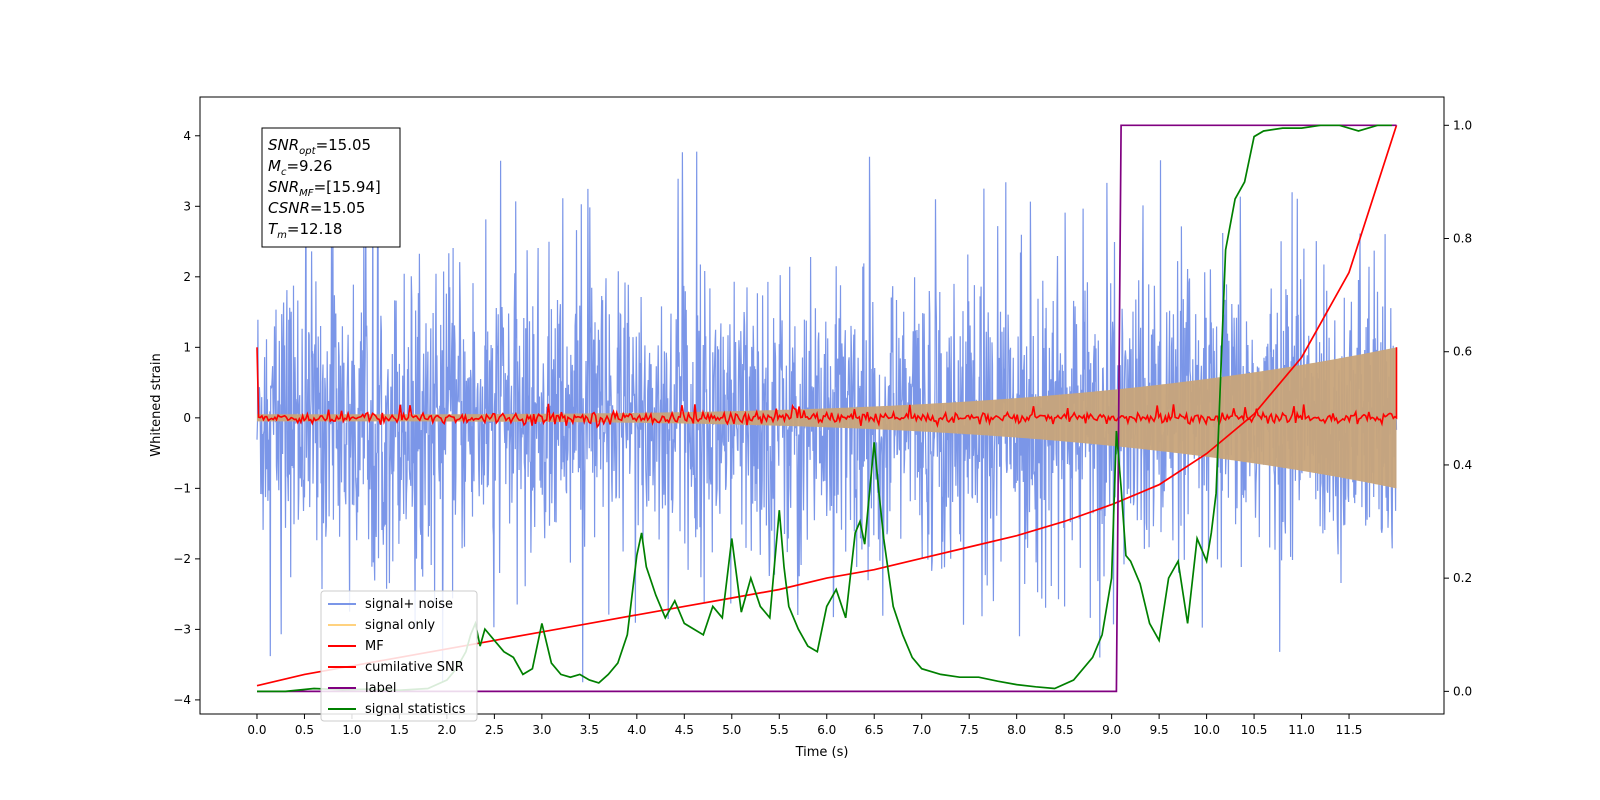 The height and width of the screenshot is (800, 1600). What do you see at coordinates (636, 730) in the screenshot?
I see `x-tick-label: 4.0` at bounding box center [636, 730].